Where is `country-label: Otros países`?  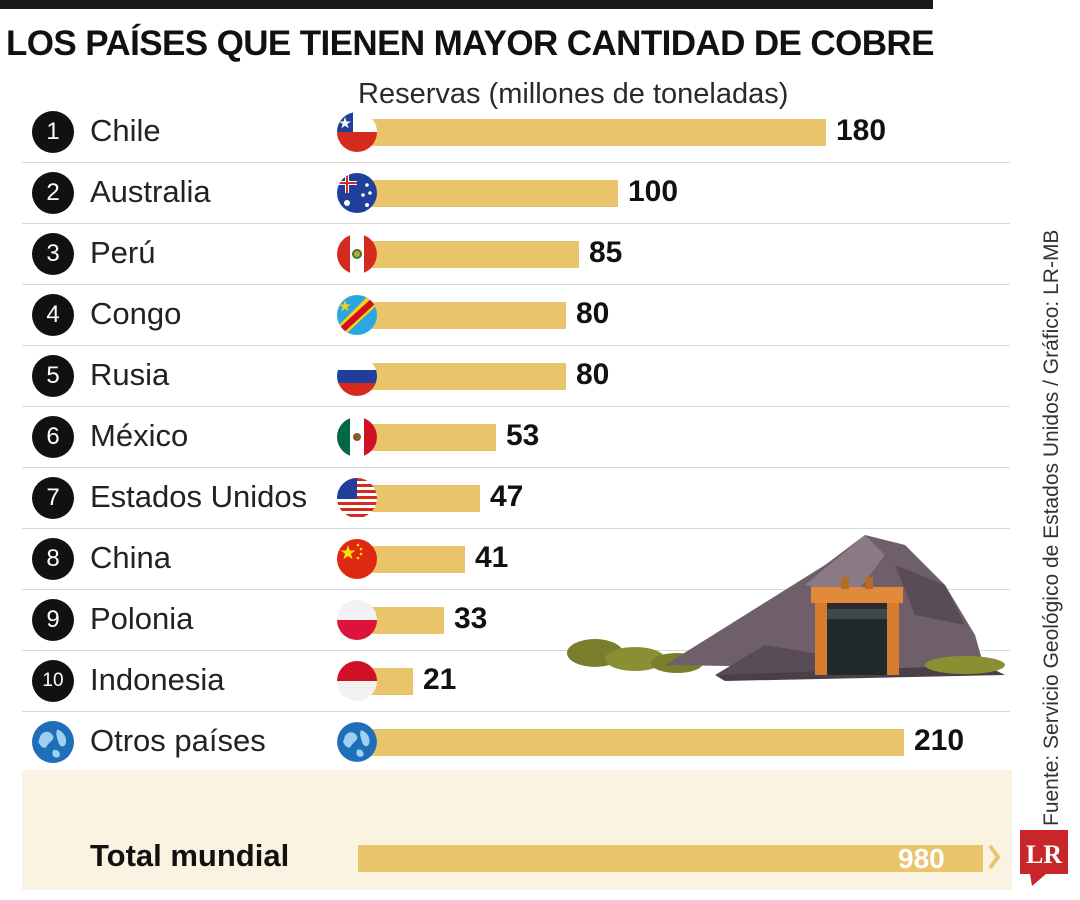
country-label: Otros países is located at coordinates (178, 740).